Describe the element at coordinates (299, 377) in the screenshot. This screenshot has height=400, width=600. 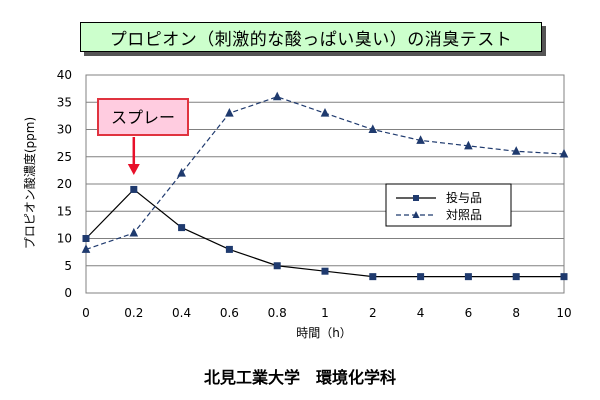
I see `footer-caption: 北見工業大学 環境化学科` at that location.